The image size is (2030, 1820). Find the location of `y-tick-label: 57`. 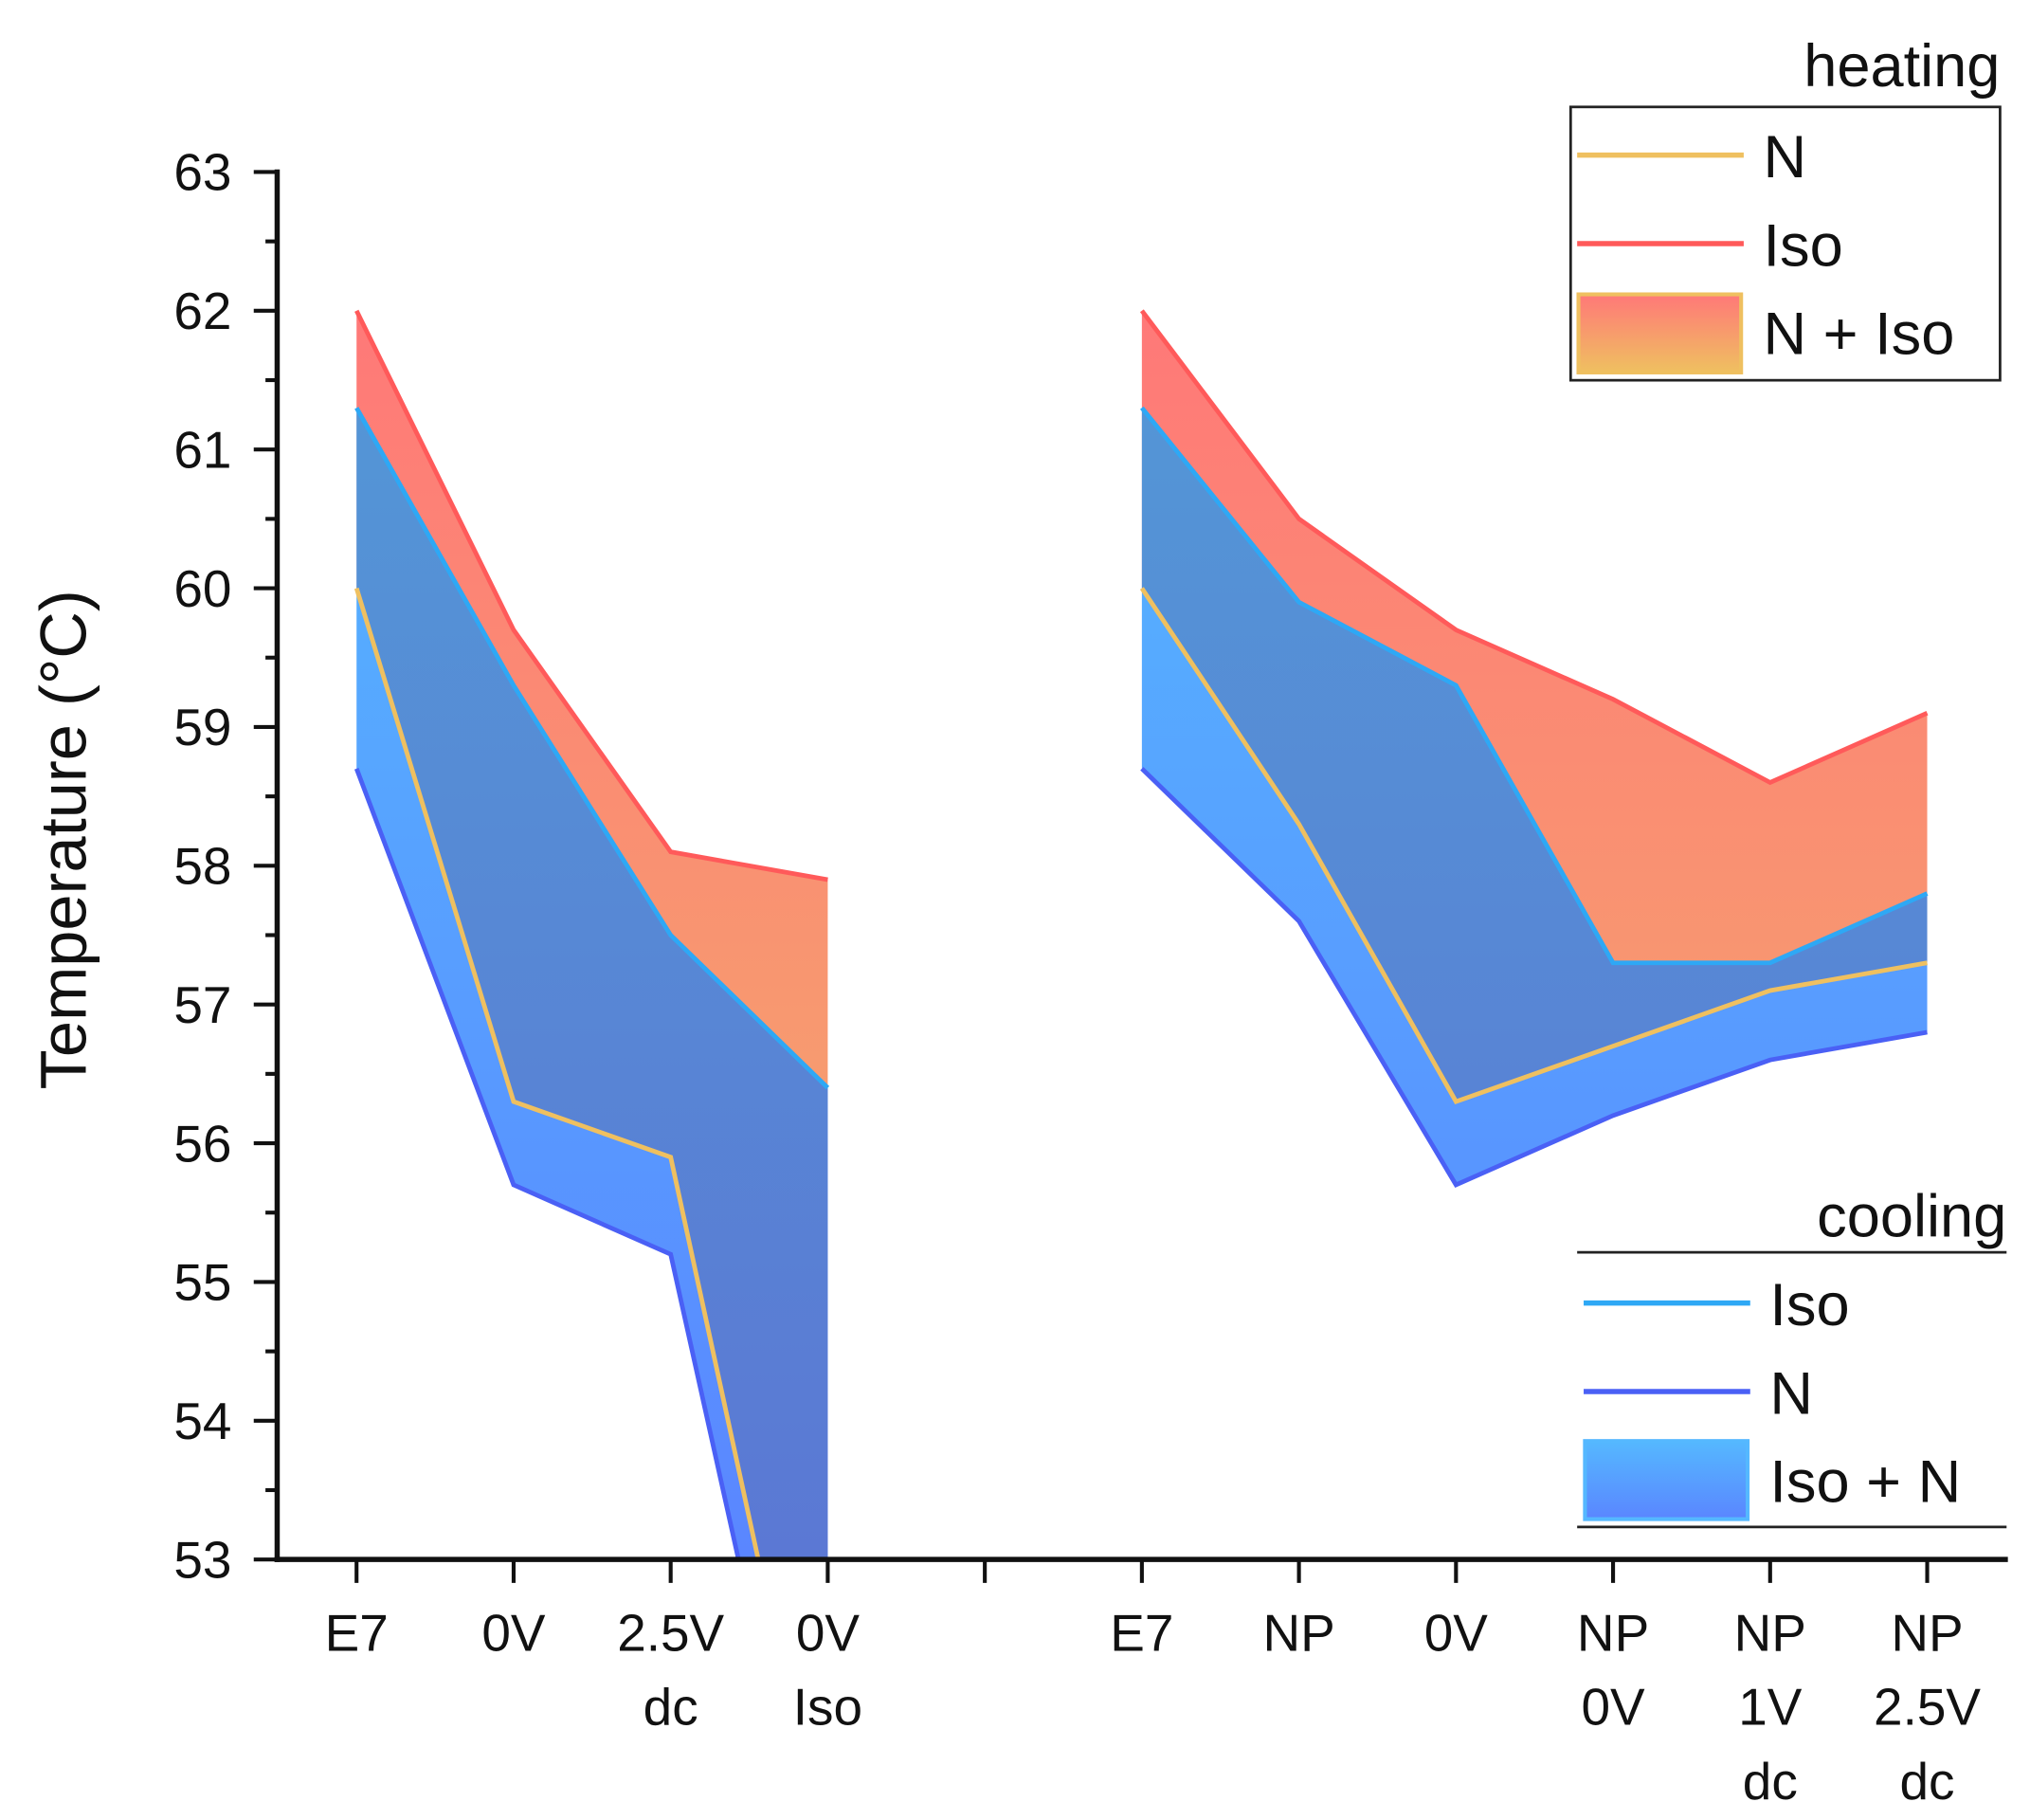

y-tick-label: 57 is located at coordinates (202, 1004).